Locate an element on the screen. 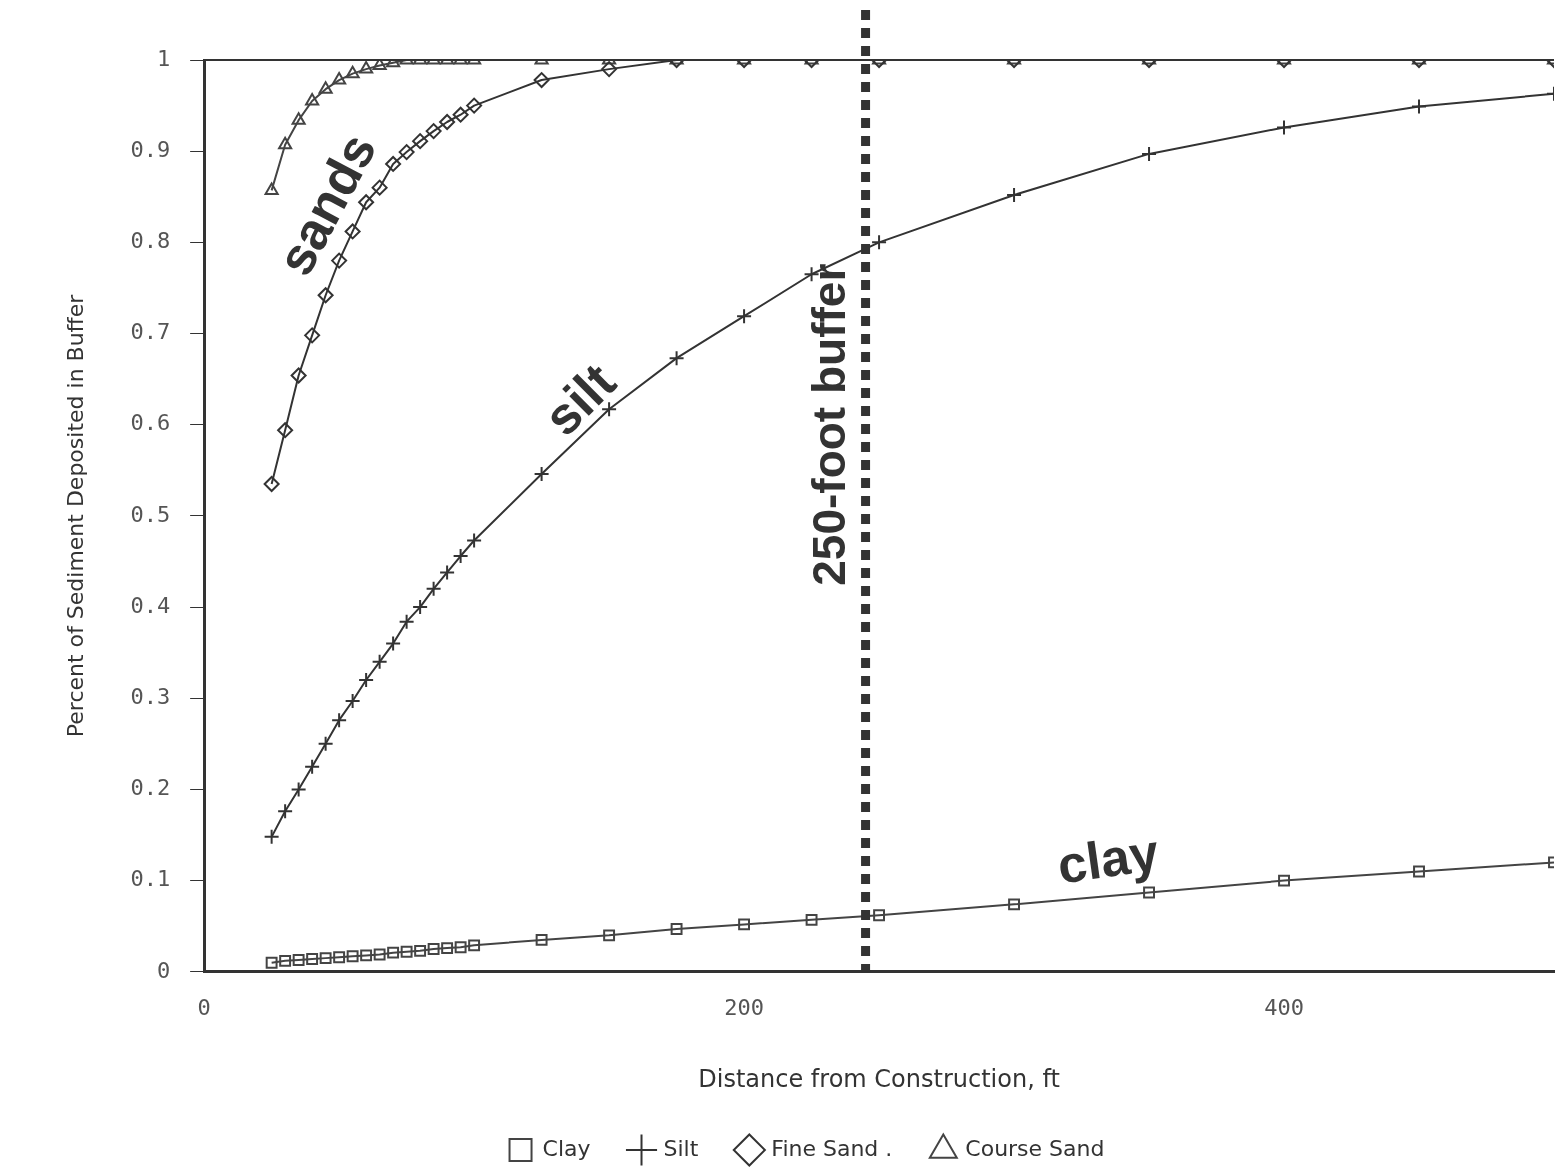  annotation: silt is located at coordinates (579, 399).